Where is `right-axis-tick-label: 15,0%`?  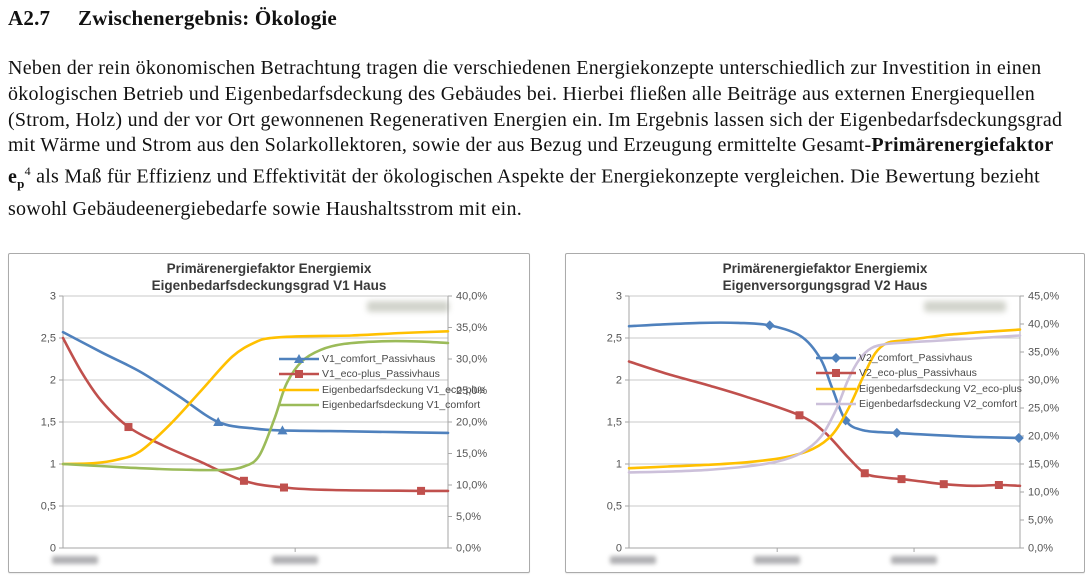 right-axis-tick-label: 15,0% is located at coordinates (1043, 465).